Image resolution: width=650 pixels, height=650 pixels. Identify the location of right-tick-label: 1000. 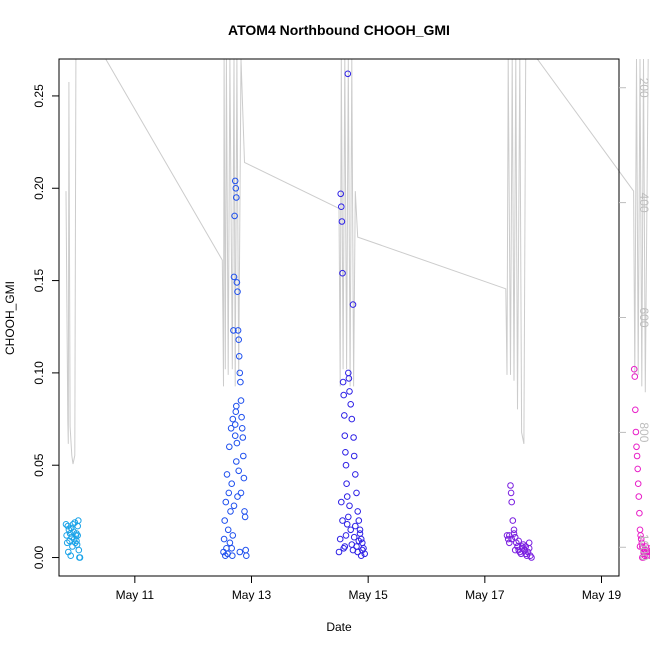
(643, 547).